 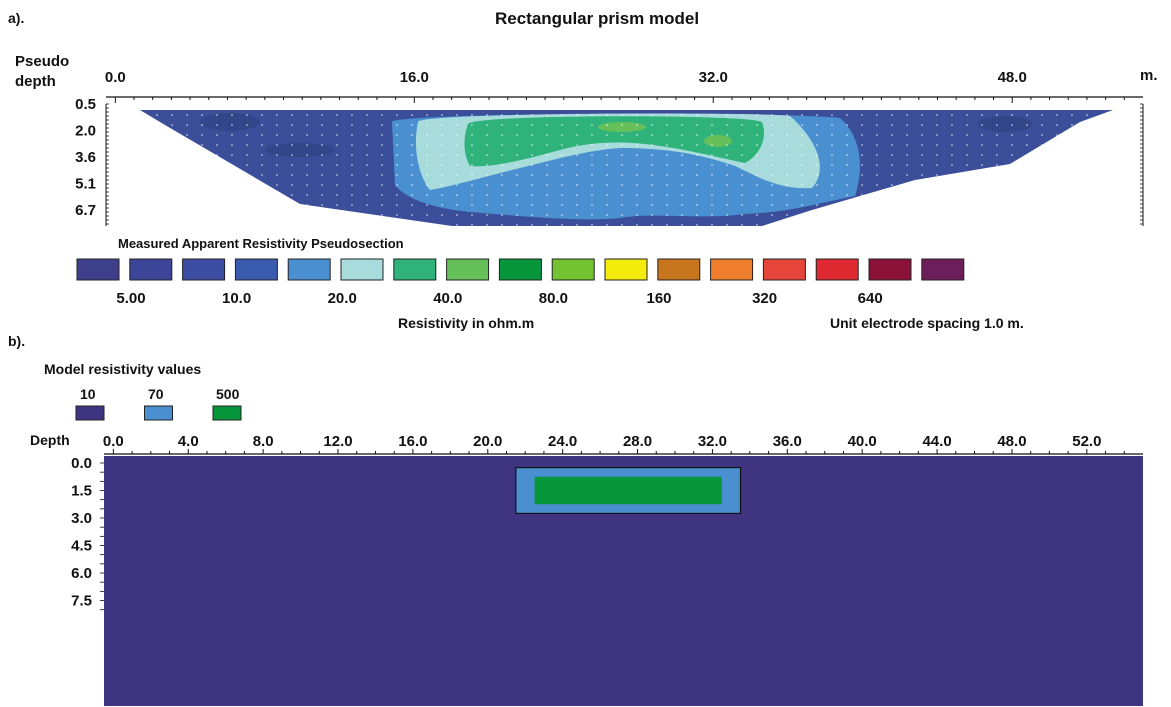 What do you see at coordinates (263, 441) in the screenshot?
I see `model-x-tick-label: 8.0` at bounding box center [263, 441].